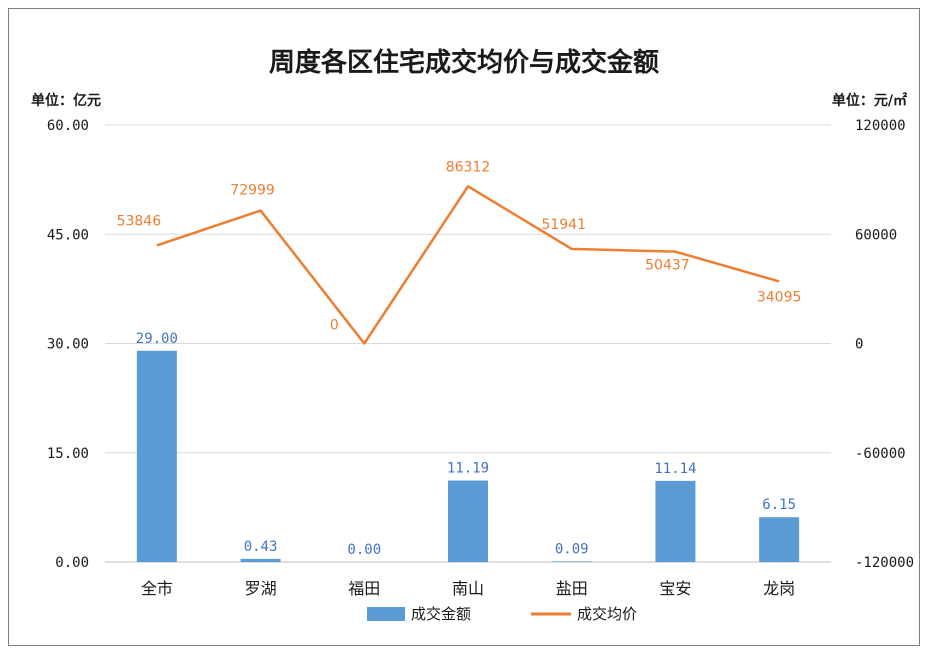 The height and width of the screenshot is (653, 926). What do you see at coordinates (859, 345) in the screenshot?
I see `right-tick-label: 0` at bounding box center [859, 345].